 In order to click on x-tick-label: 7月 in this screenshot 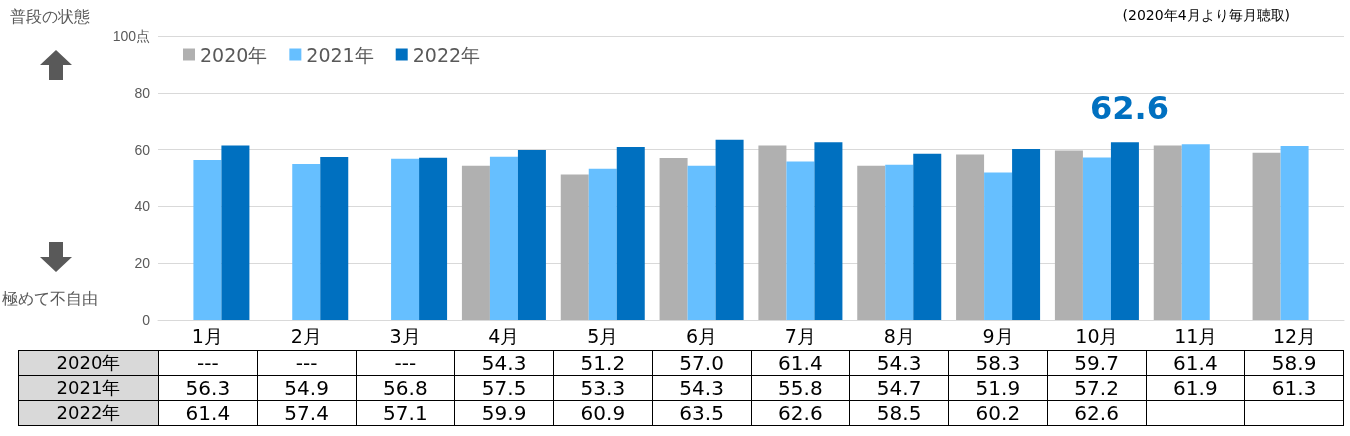, I will do `click(800, 335)`.